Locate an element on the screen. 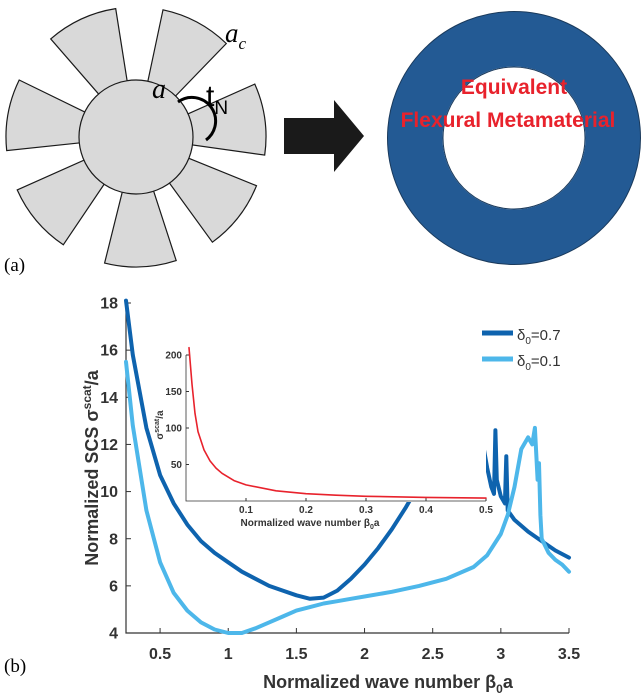 The image size is (641, 696). legend-label-1: δ0=0.1 is located at coordinates (539, 363).